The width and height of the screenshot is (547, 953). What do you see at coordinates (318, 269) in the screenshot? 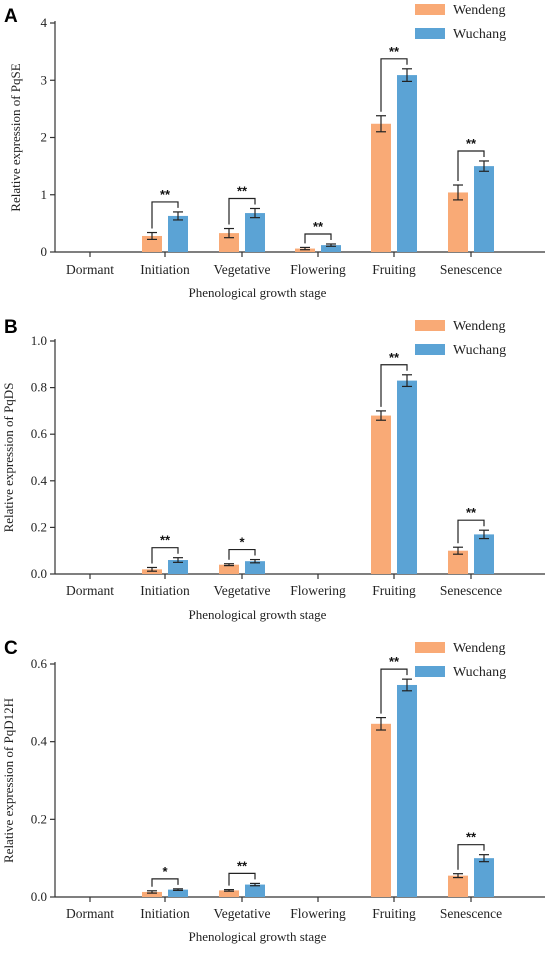
I see `panel-a-x-tick-label: Flowering` at bounding box center [318, 269].